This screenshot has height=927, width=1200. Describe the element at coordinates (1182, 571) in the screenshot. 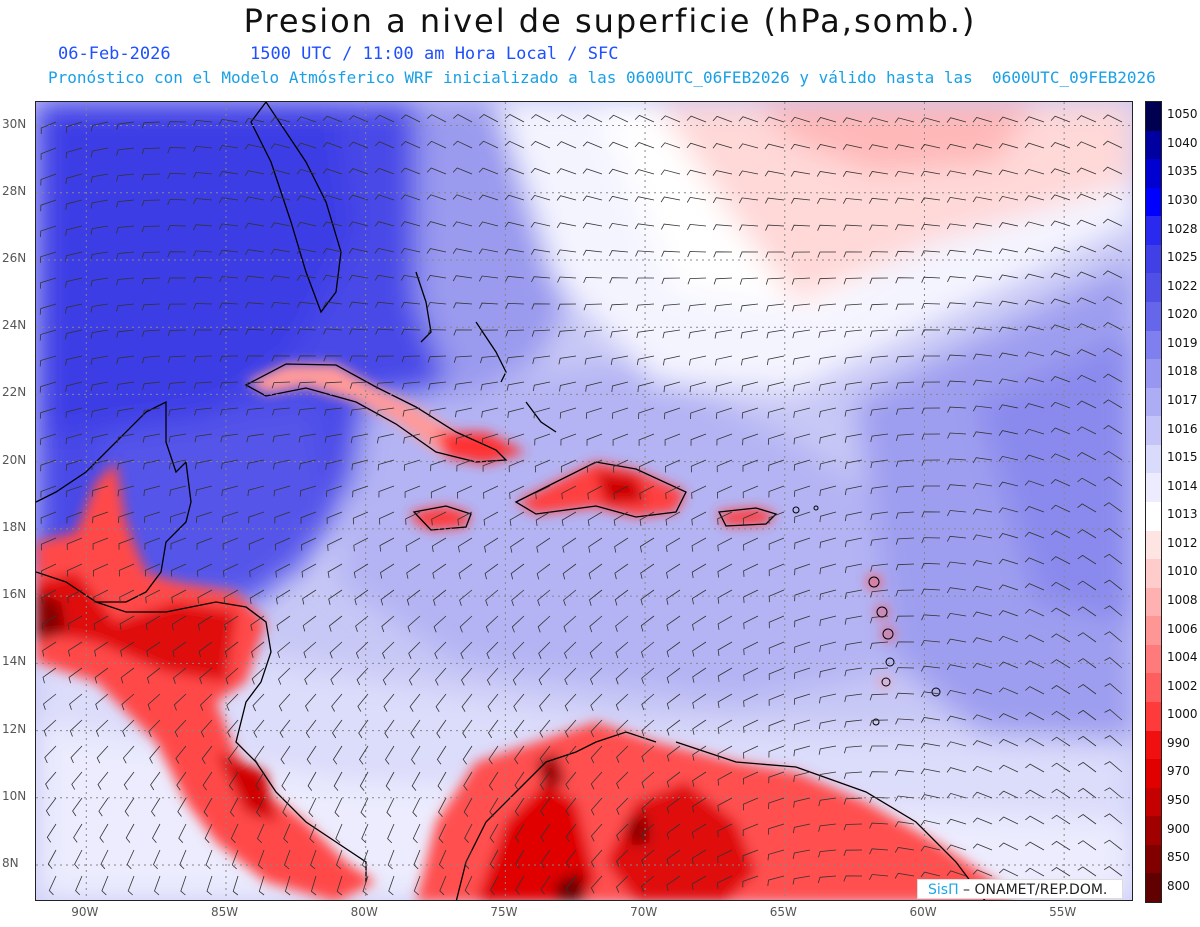

I see `legend-label: 1010` at that location.